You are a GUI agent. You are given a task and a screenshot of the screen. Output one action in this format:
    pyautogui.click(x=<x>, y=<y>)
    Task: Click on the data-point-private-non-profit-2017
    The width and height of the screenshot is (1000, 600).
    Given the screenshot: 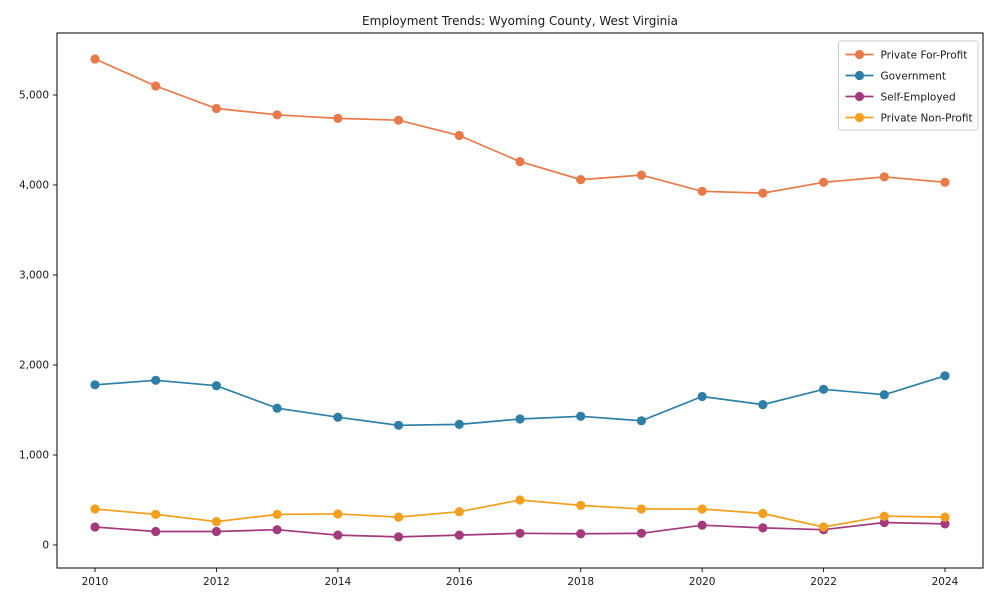 What is the action you would take?
    pyautogui.click(x=520, y=500)
    